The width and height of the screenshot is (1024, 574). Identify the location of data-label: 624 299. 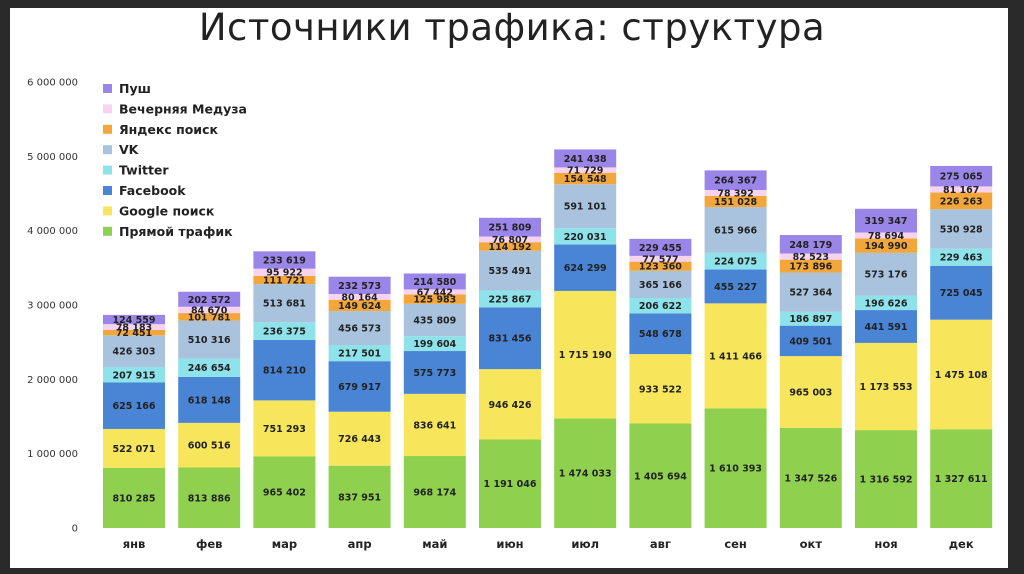
(585, 268).